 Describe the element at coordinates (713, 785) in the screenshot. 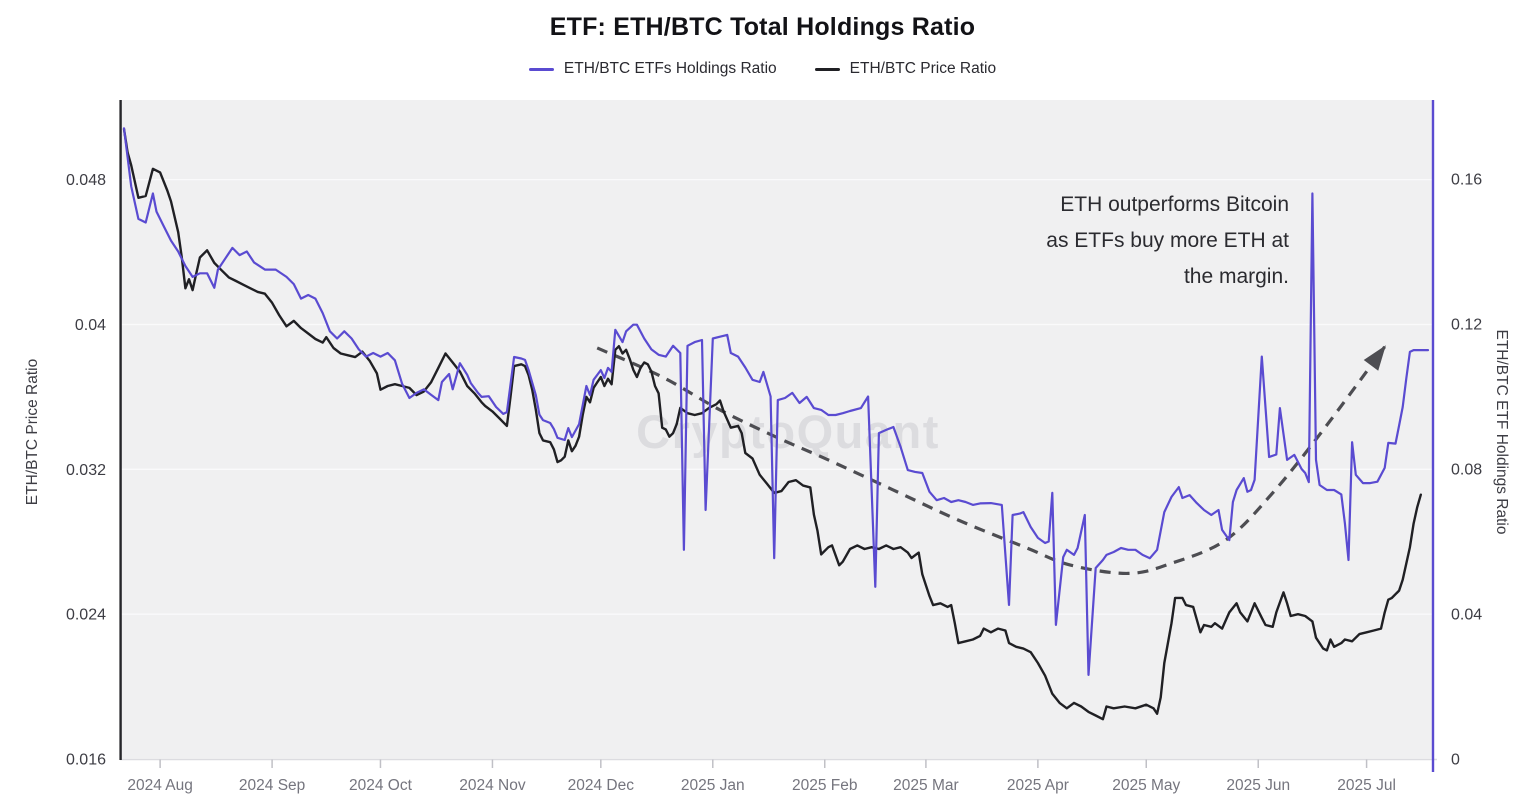

I see `x-axis-tick-label: 2025 Jan` at that location.